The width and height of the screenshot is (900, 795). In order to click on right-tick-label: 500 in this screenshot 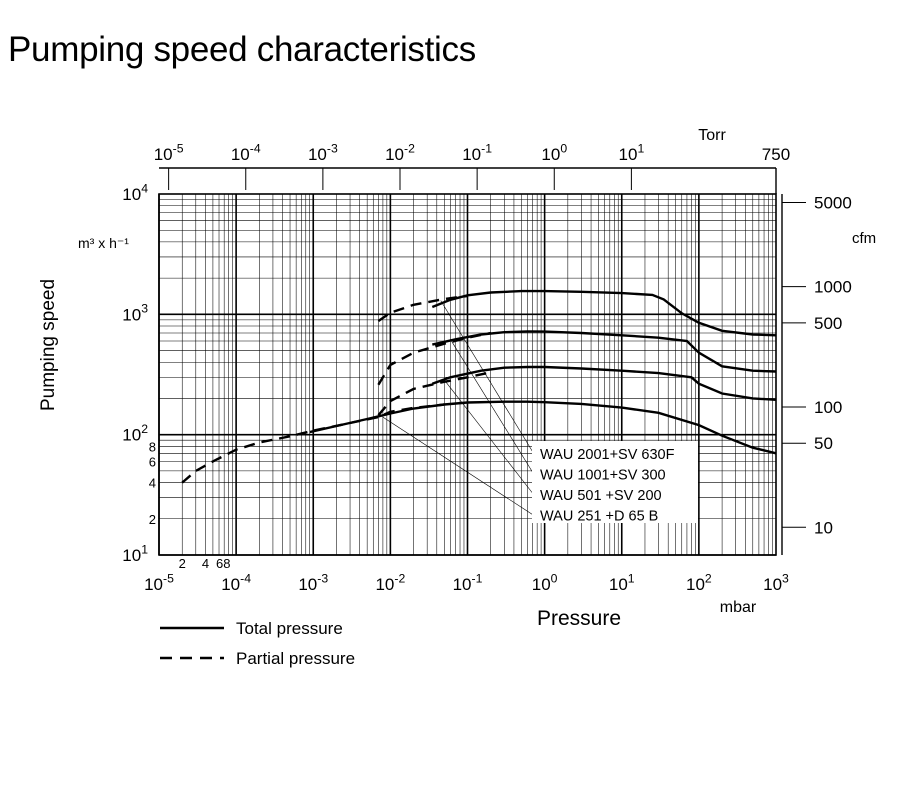, I will do `click(828, 323)`.